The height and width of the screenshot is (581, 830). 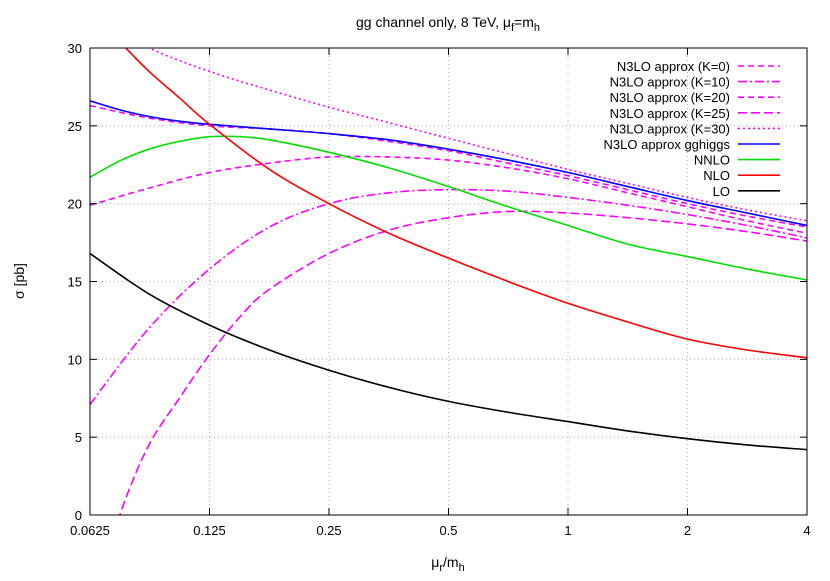 What do you see at coordinates (673, 66) in the screenshot?
I see `legend-entry-label: N3LO approx (K=0)` at bounding box center [673, 66].